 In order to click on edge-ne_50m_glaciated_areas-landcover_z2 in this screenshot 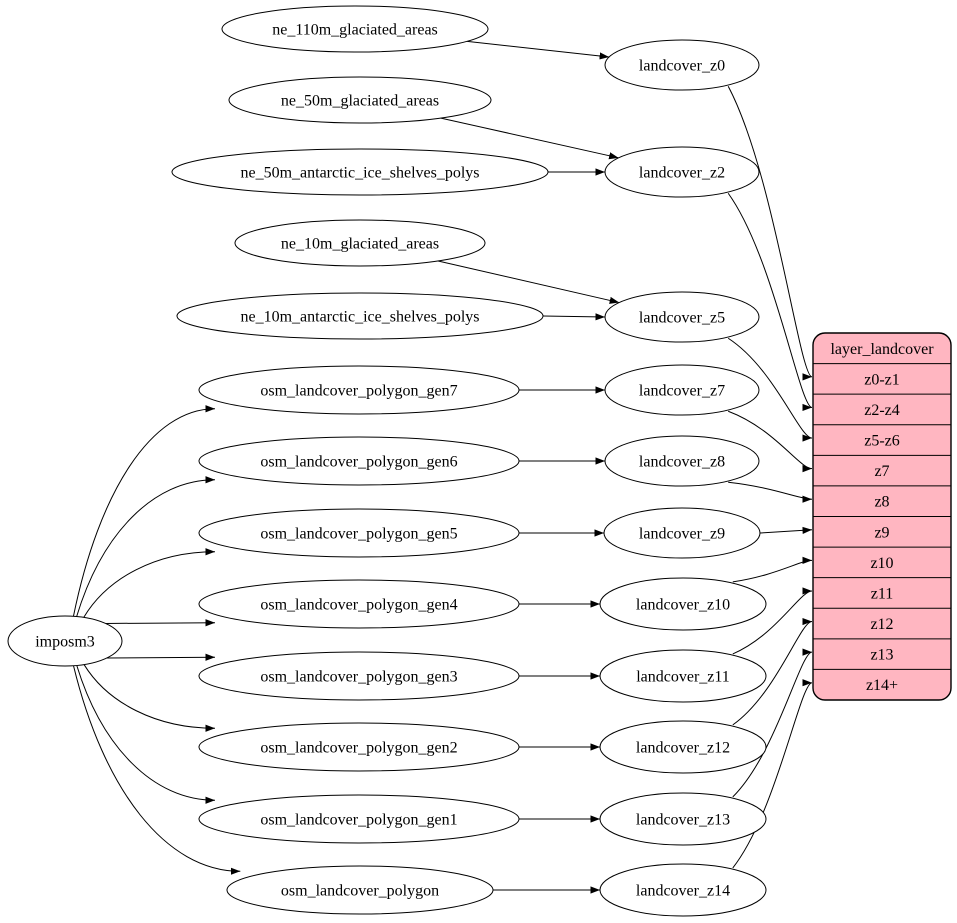, I will do `click(529, 138)`.